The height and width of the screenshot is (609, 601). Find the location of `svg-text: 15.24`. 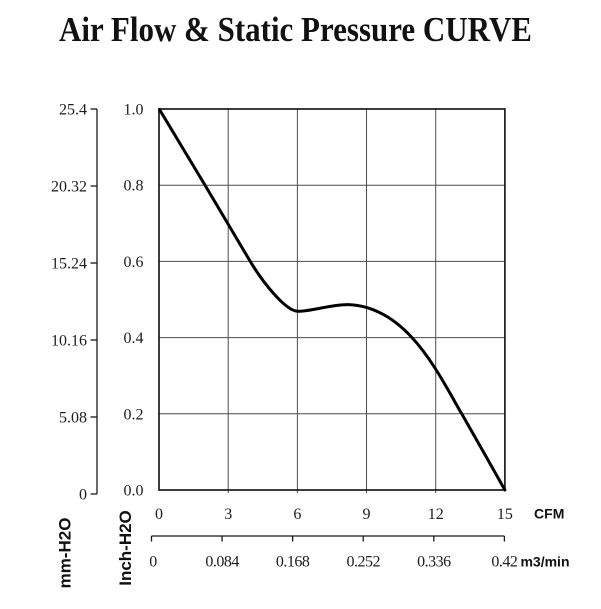

svg-text: 15.24 is located at coordinates (69, 264).